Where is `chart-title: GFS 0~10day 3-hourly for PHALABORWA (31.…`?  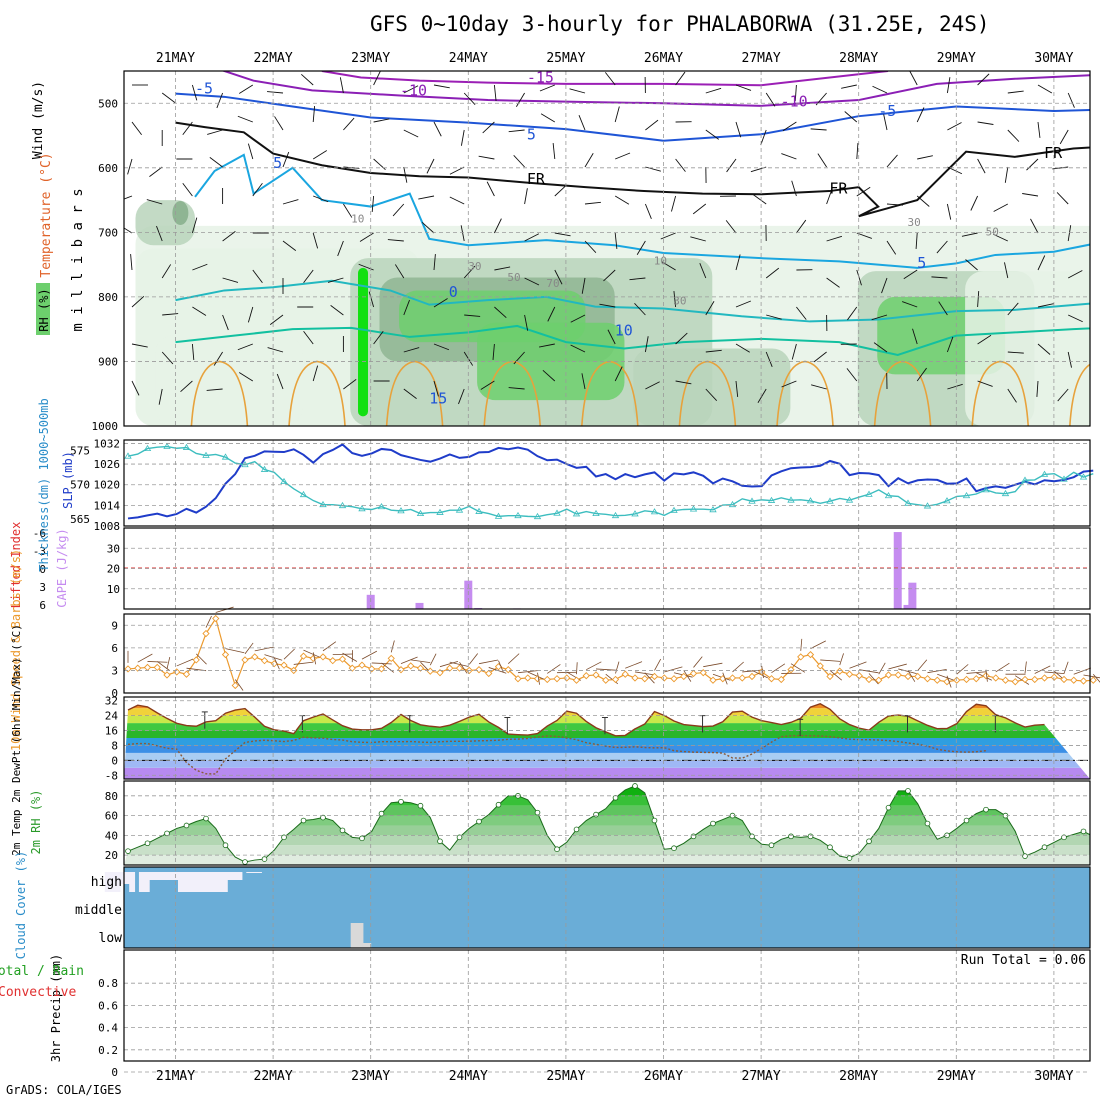
chart-title: GFS 0~10day 3-hourly for PHALABORWA (31.… is located at coordinates (680, 24).